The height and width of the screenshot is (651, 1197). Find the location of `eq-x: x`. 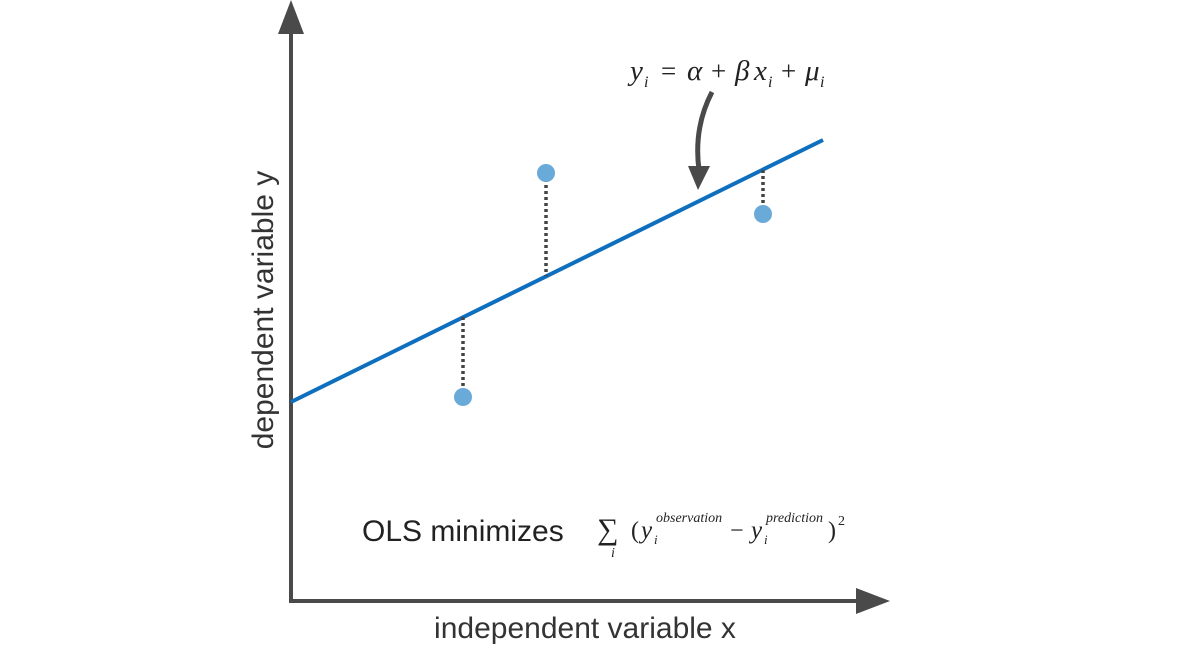

eq-x: x is located at coordinates (760, 71).